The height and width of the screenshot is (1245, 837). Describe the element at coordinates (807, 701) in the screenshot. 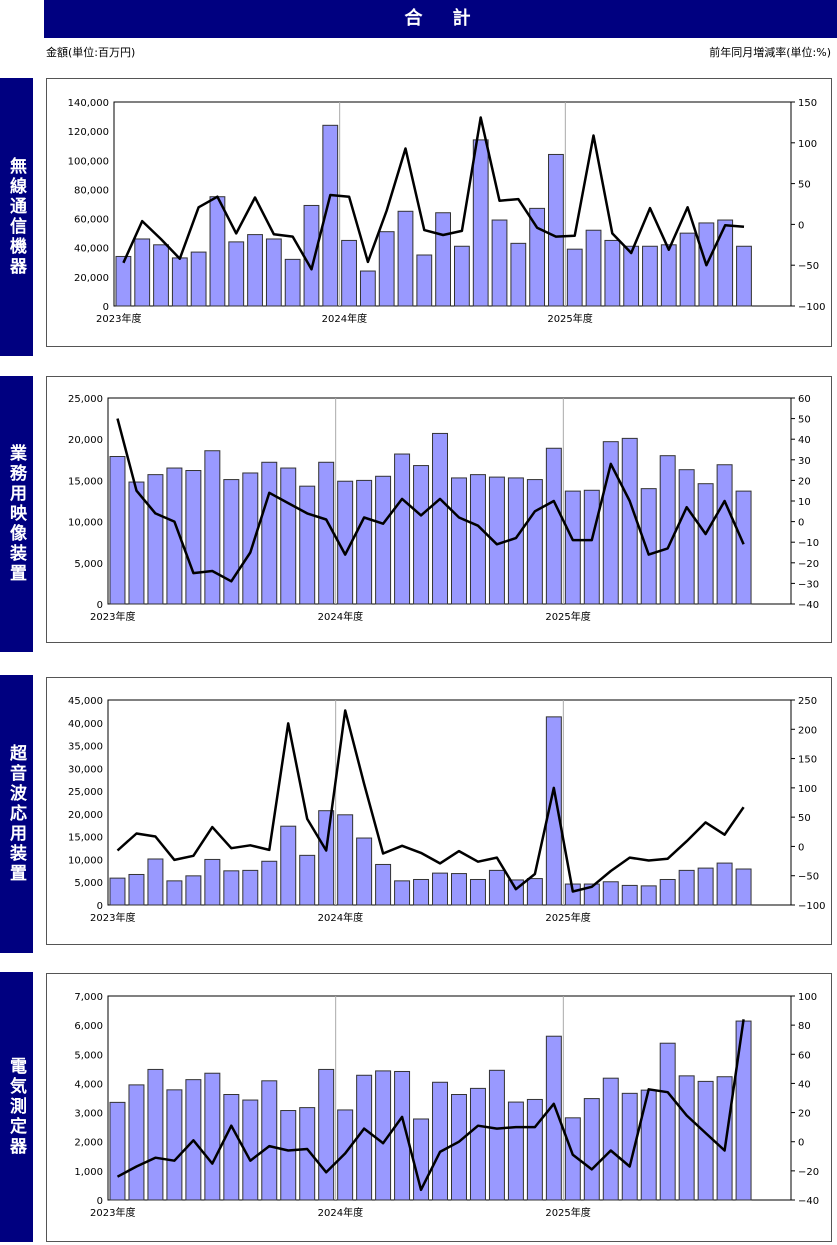

I see `right-tick-label: 250` at that location.